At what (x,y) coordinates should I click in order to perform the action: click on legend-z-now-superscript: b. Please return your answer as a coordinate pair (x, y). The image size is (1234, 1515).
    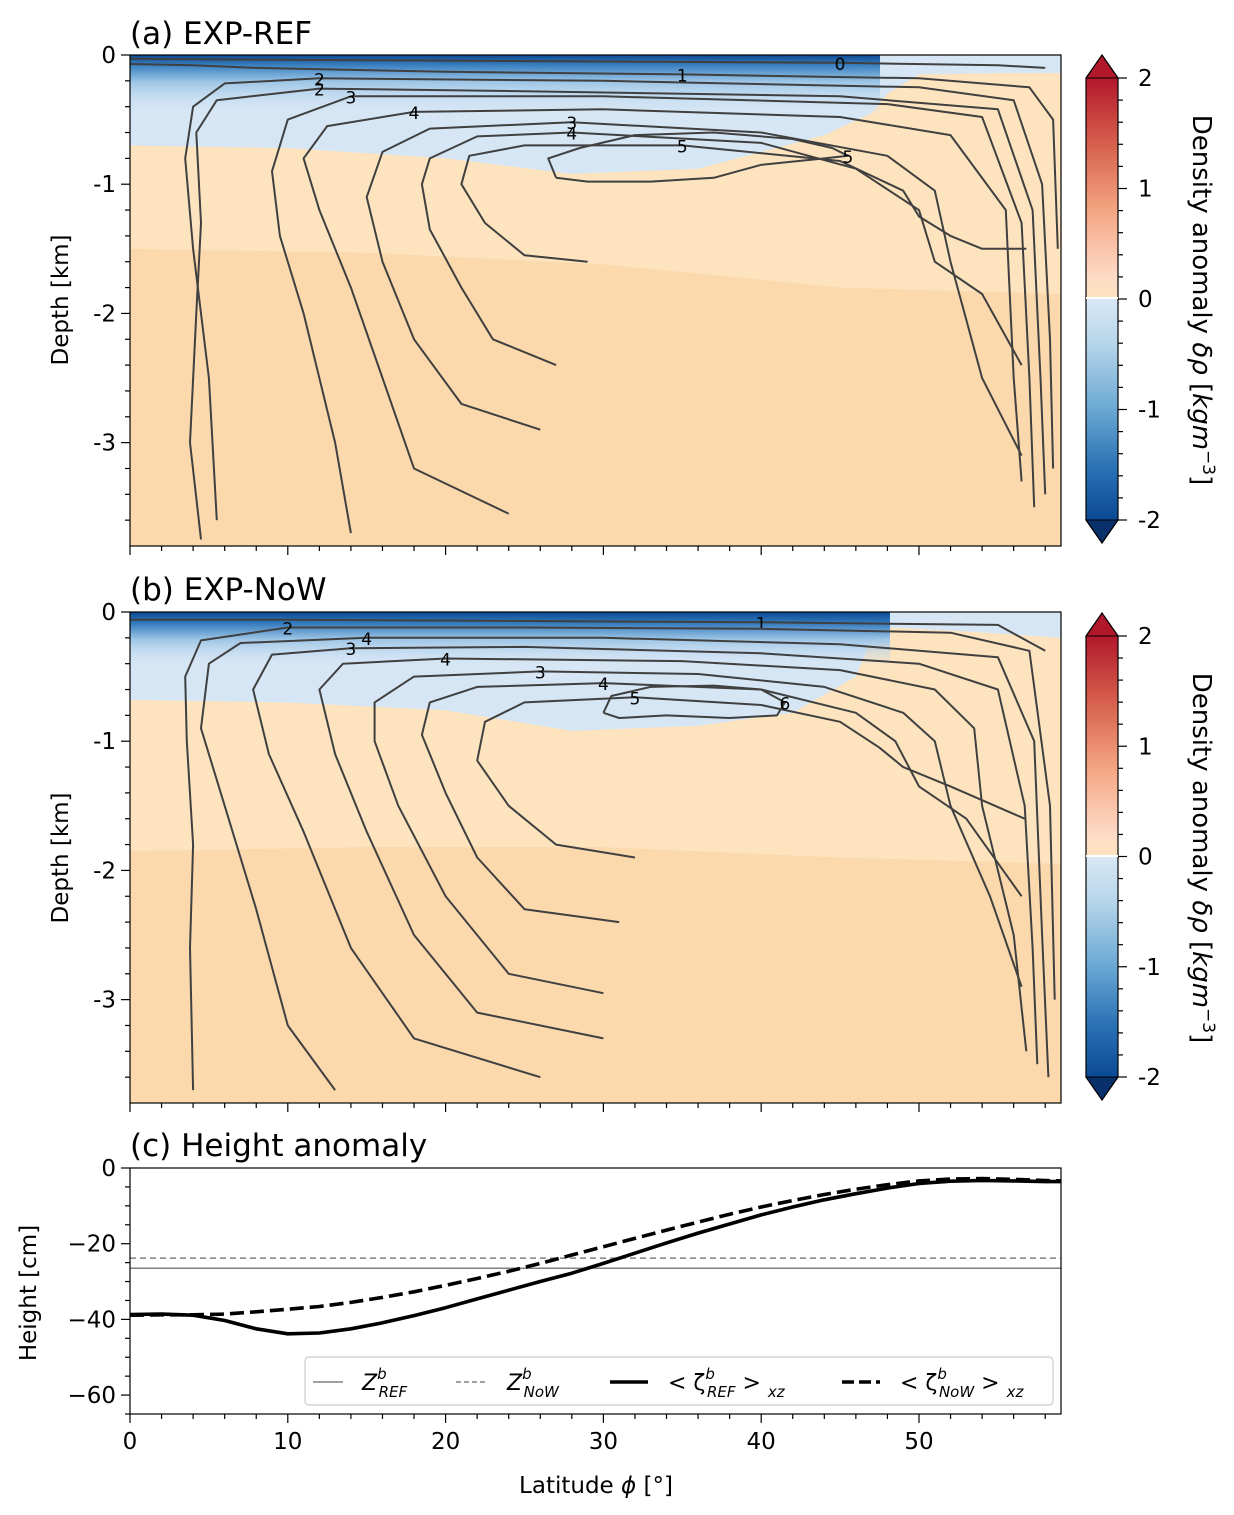
    Looking at the image, I should click on (527, 1374).